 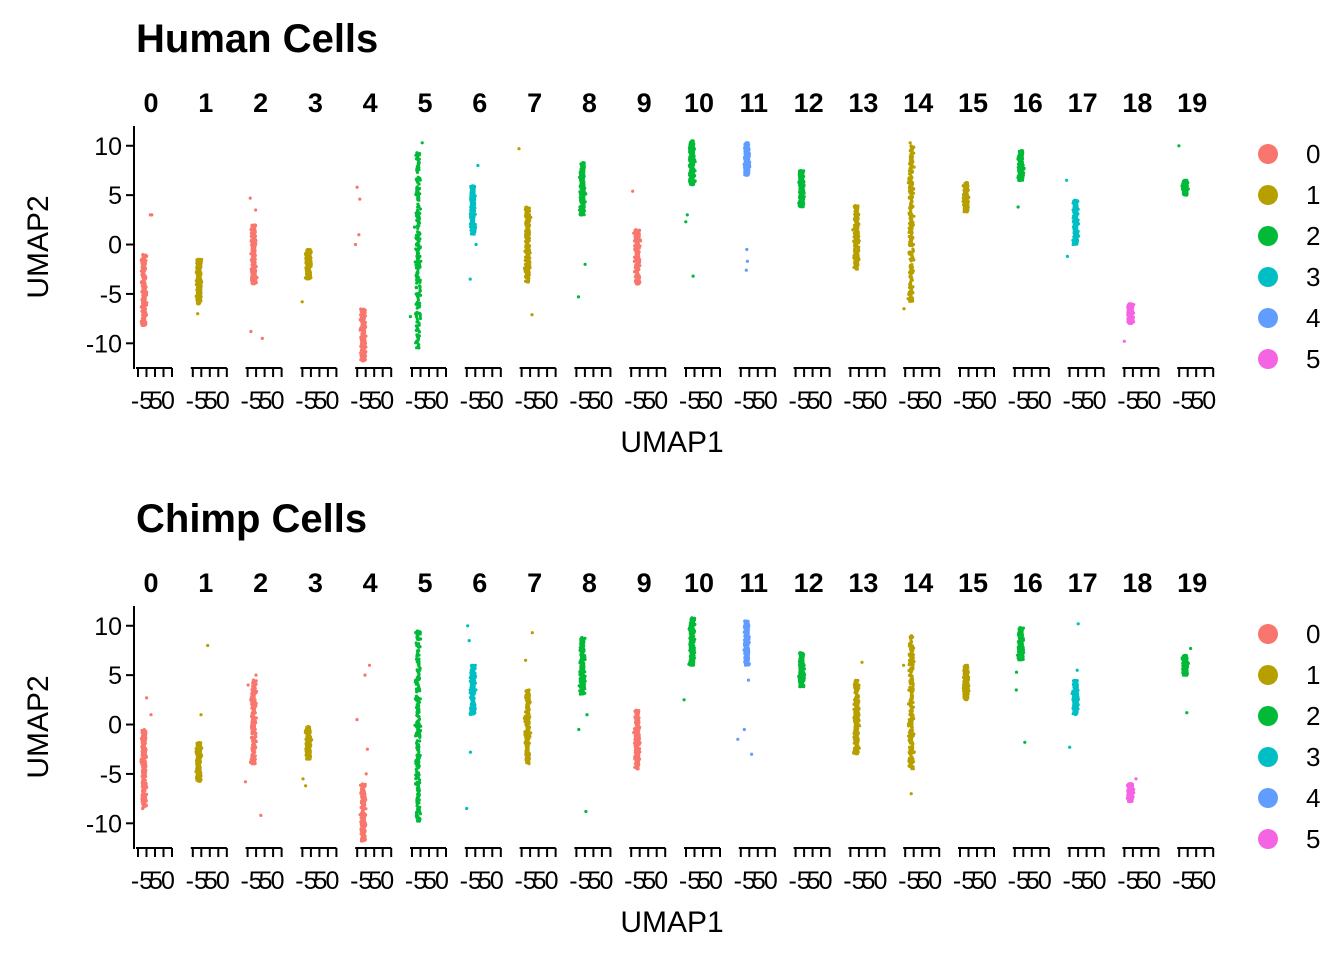 I want to click on facet-strip-label: 6, so click(x=479, y=103).